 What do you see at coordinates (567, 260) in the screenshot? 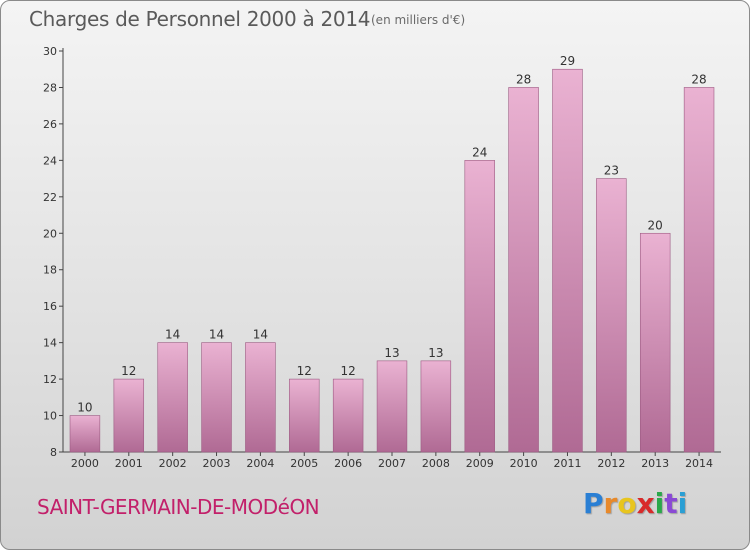
I see `bar-2011` at bounding box center [567, 260].